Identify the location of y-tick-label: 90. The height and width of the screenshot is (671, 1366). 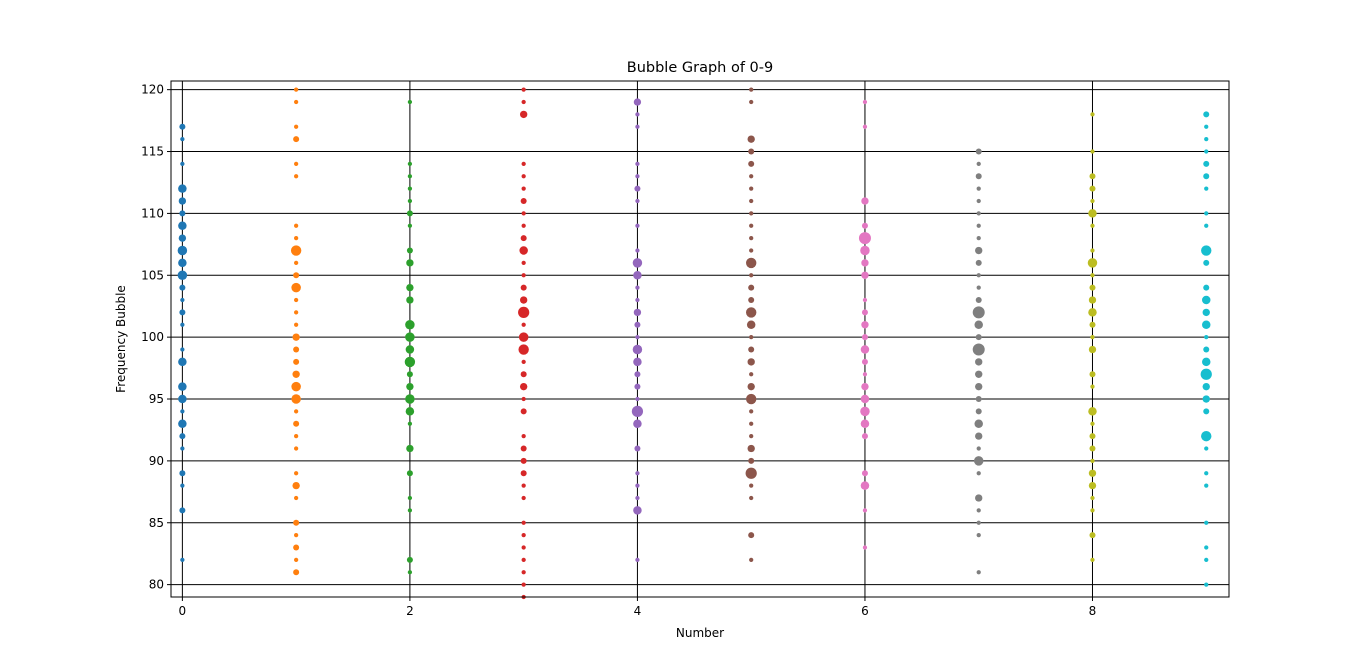
(156, 461).